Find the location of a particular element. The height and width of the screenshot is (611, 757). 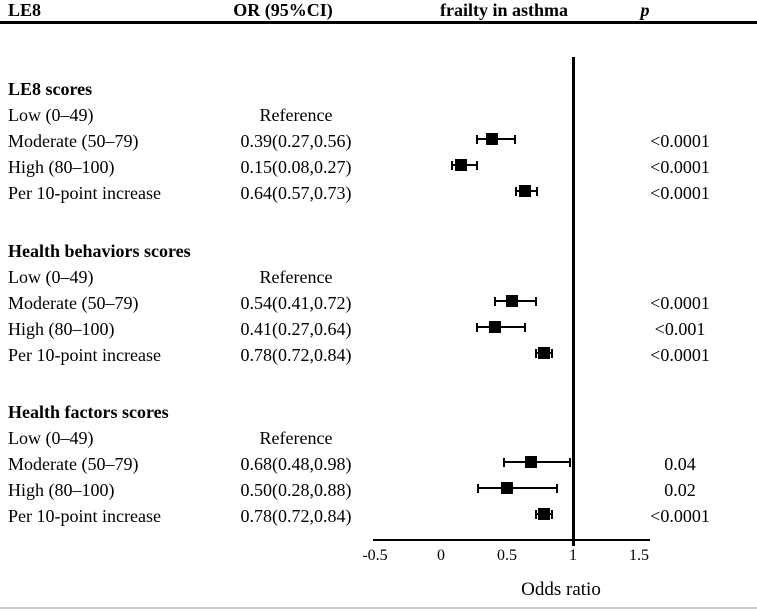

row-p-value: 0.02 is located at coordinates (680, 490).